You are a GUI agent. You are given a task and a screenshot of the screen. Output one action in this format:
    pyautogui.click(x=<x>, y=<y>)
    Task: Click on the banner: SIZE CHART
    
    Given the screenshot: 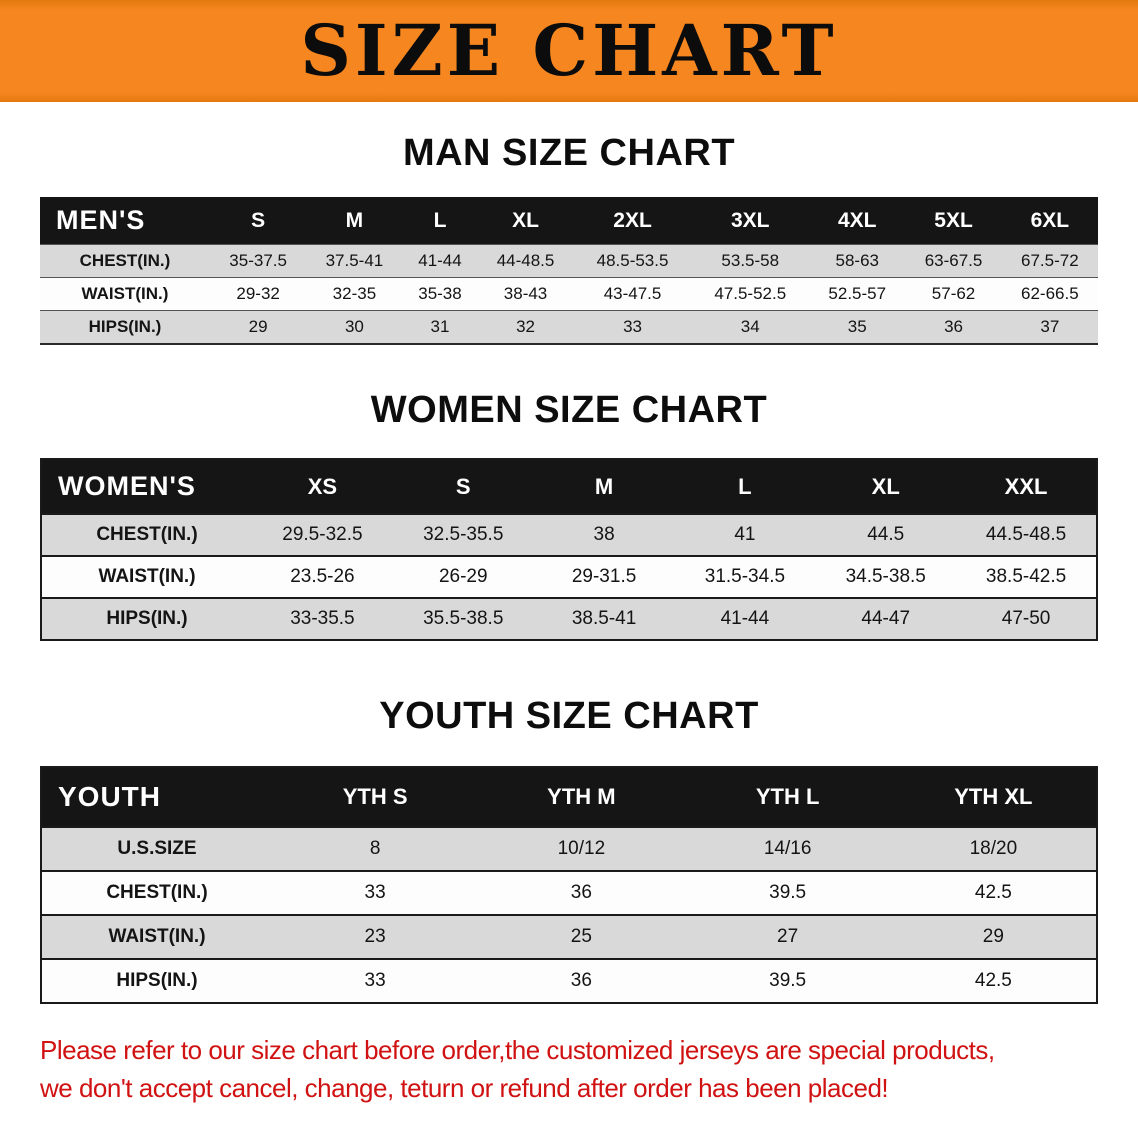 What is the action you would take?
    pyautogui.click(x=569, y=51)
    